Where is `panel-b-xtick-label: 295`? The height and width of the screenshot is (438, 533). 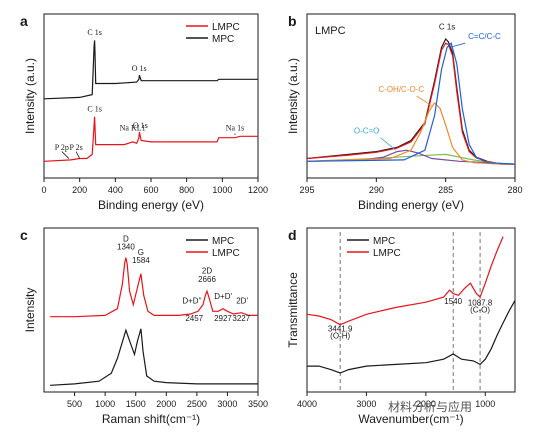 panel-b-xtick-label: 295 is located at coordinates (306, 190).